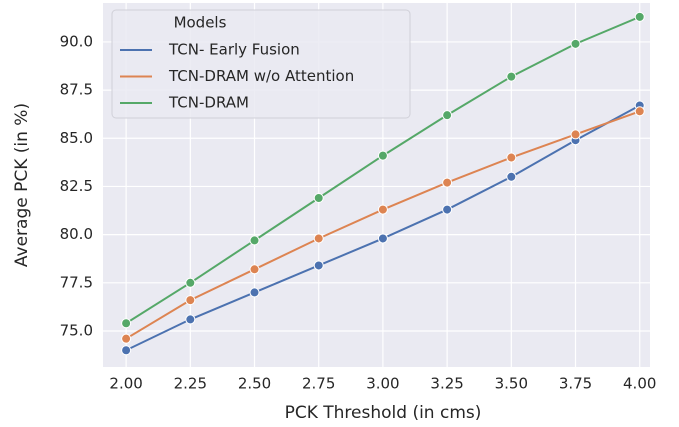  Describe the element at coordinates (125, 384) in the screenshot. I see `x-tick-label: 2.00` at that location.